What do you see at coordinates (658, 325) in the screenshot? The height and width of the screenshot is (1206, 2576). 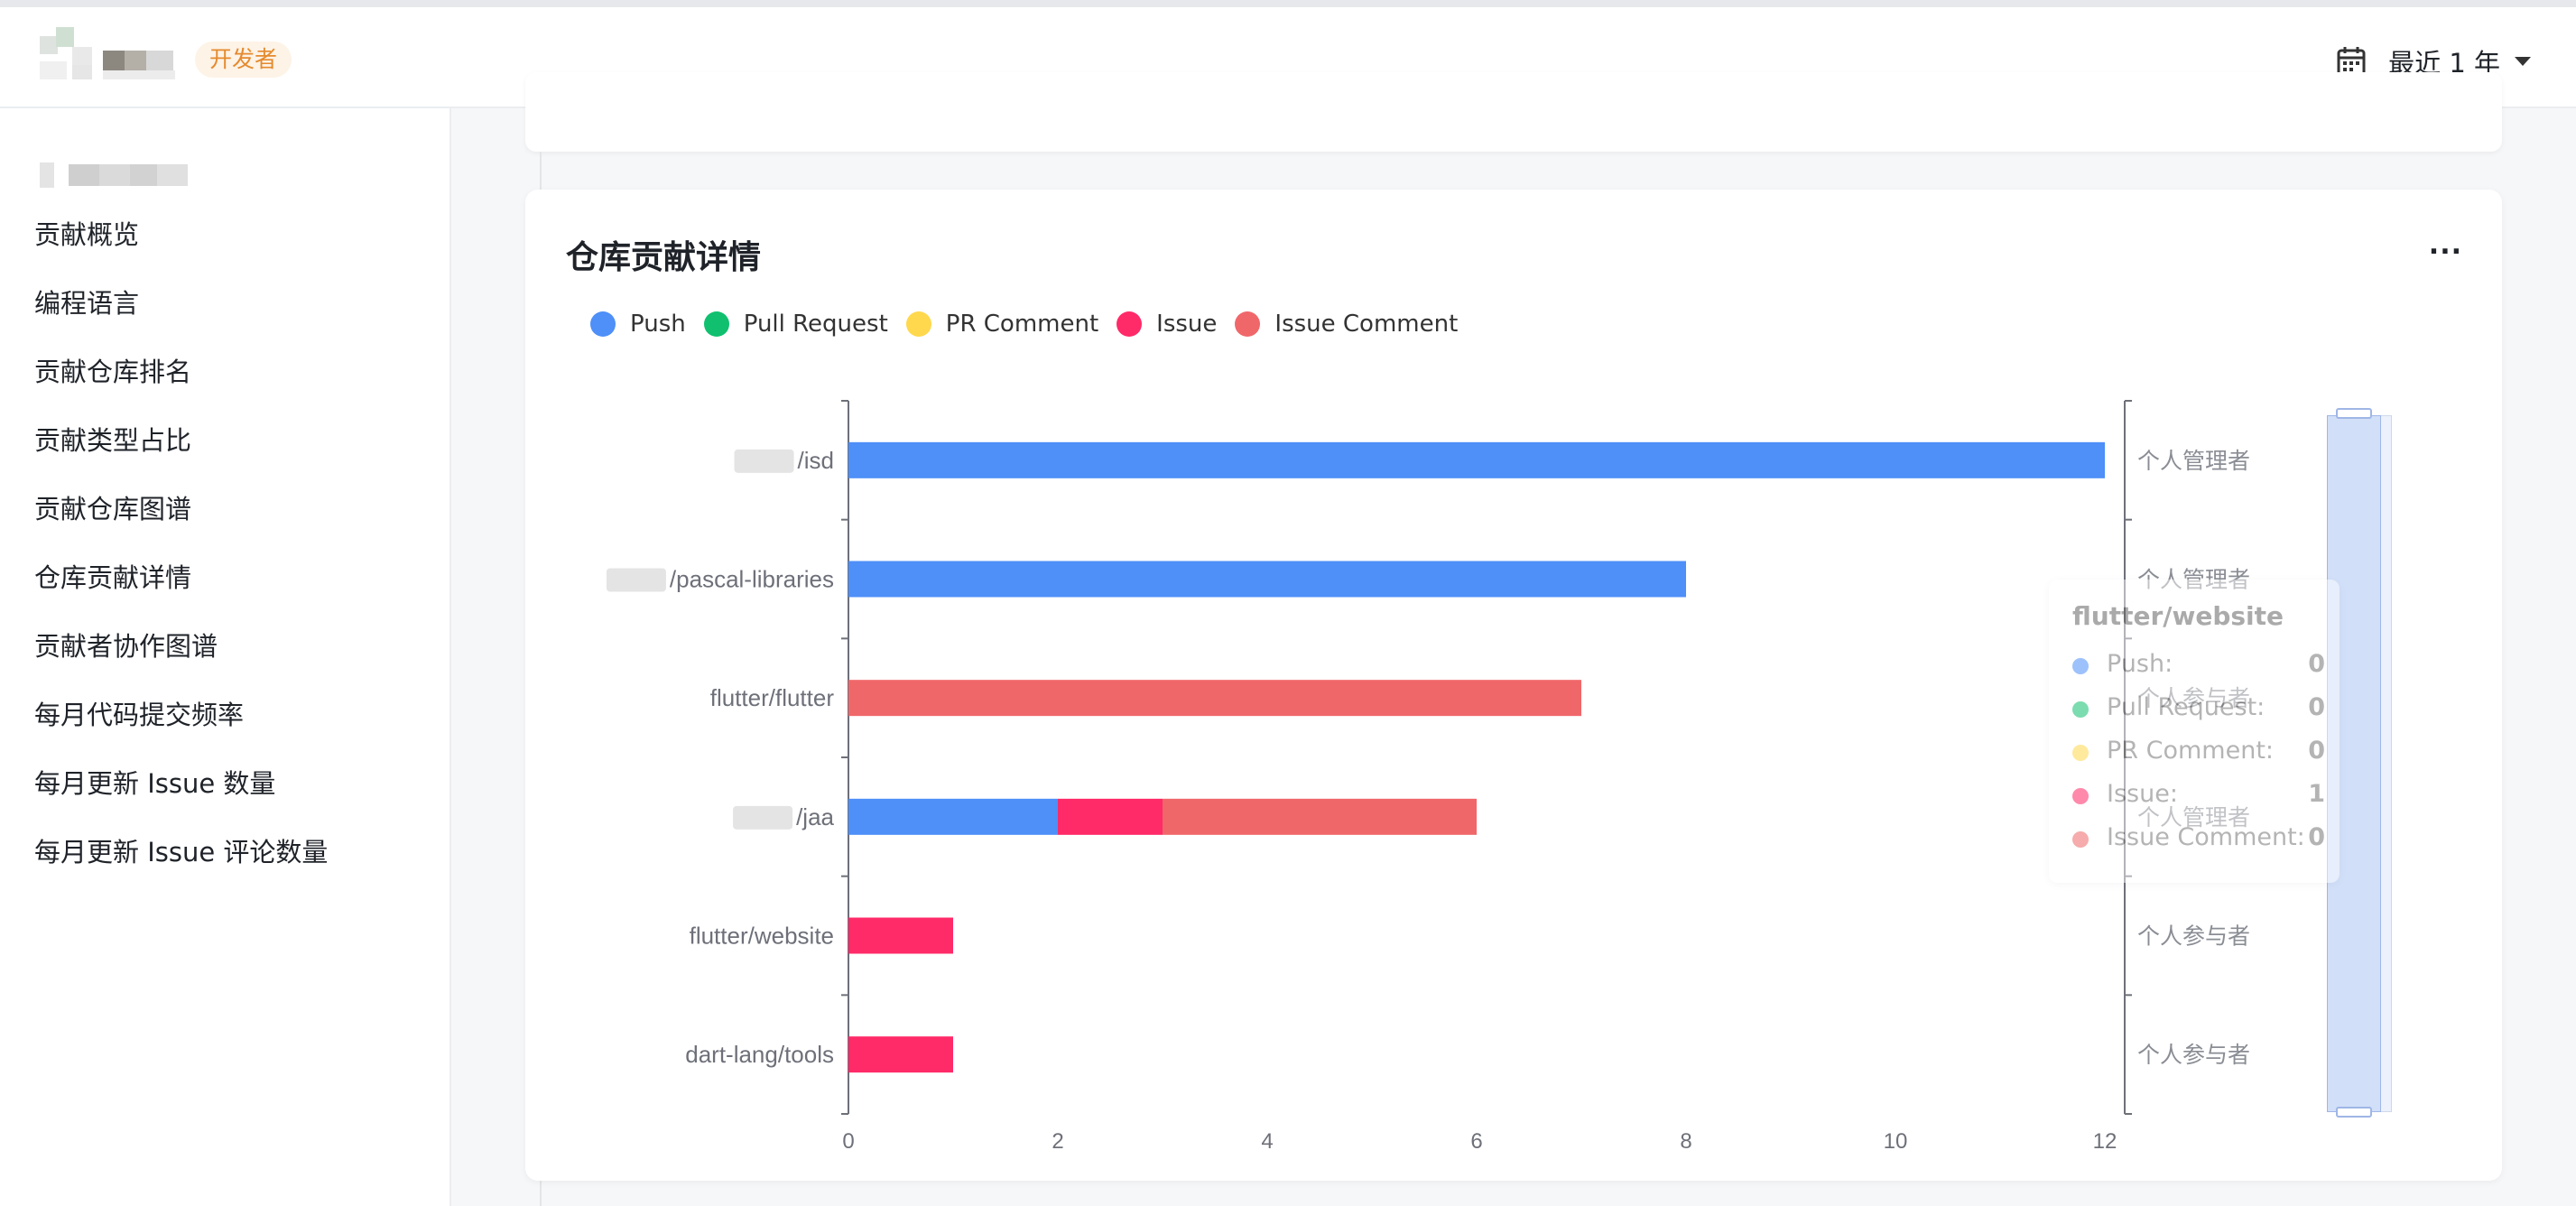 I see `legend-label: Push` at bounding box center [658, 325].